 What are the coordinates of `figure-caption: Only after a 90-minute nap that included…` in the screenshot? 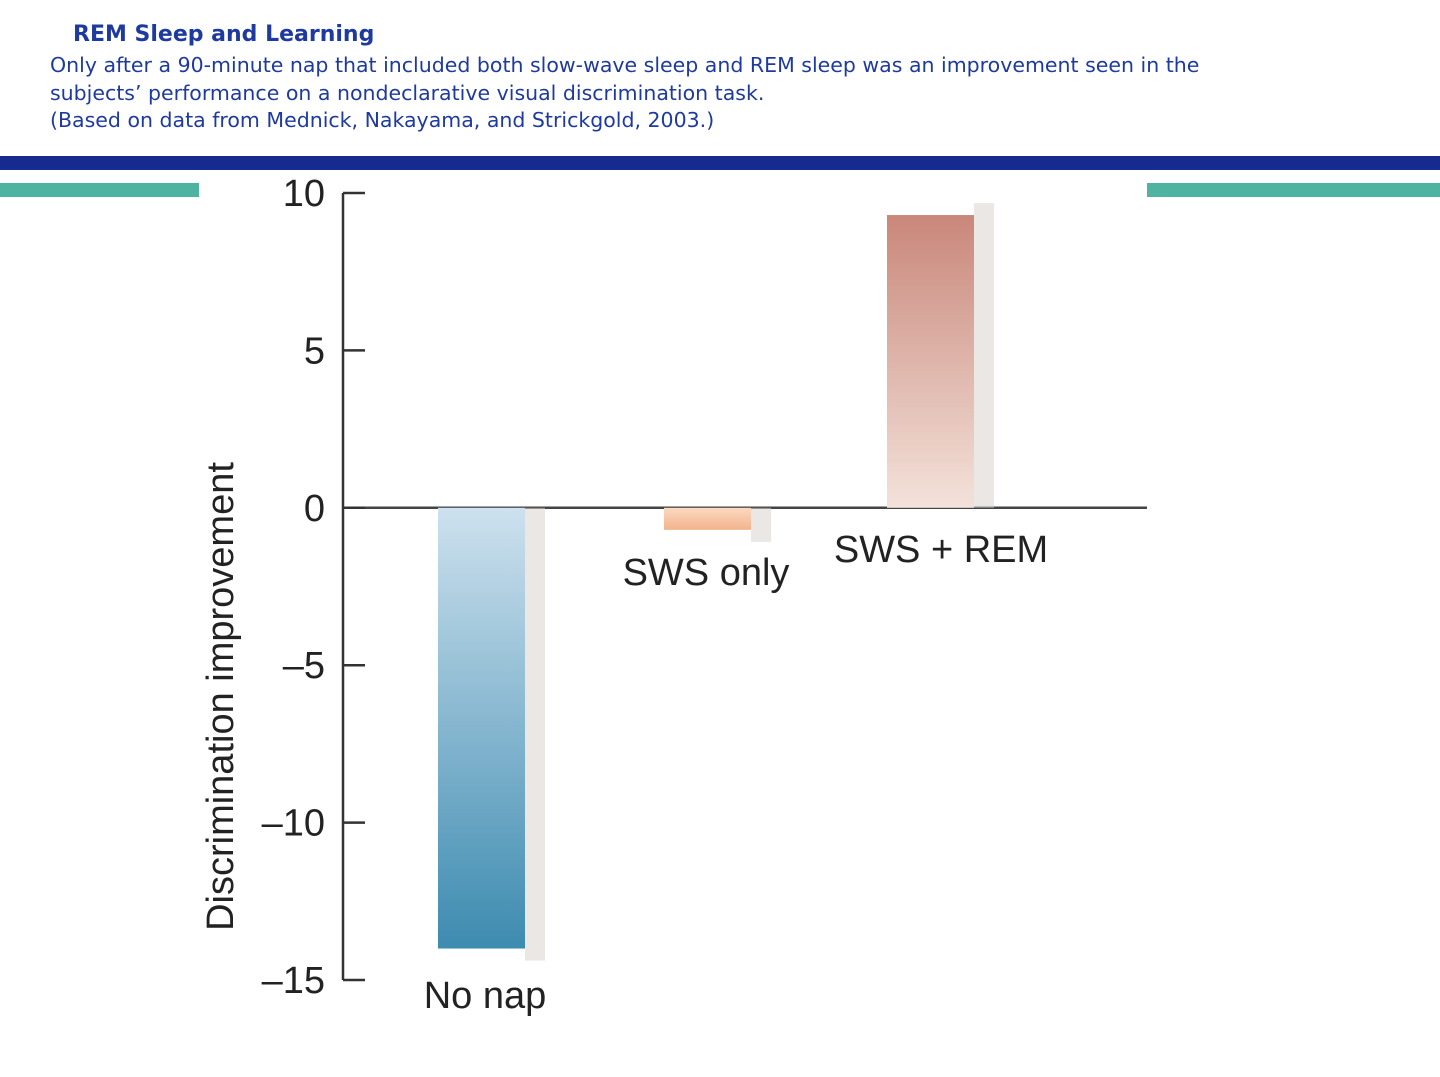 It's located at (730, 93).